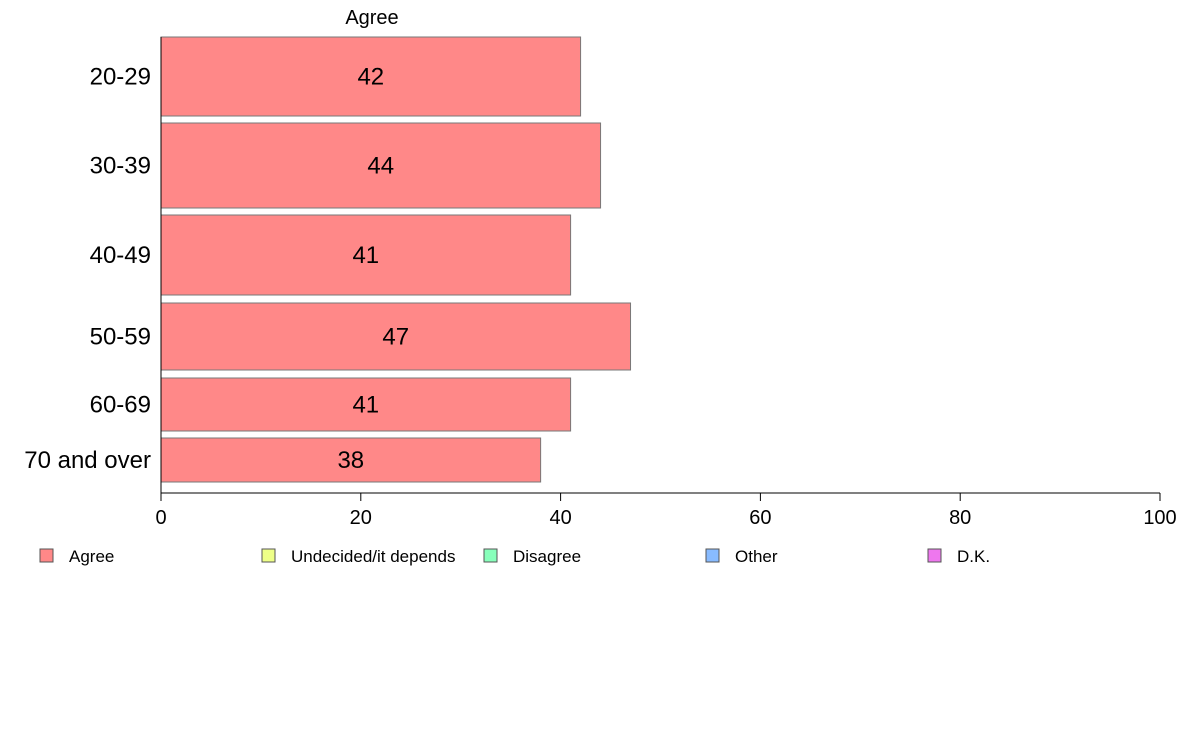 This screenshot has width=1188, height=736. What do you see at coordinates (760, 518) in the screenshot?
I see `x-tick-label: 60` at bounding box center [760, 518].